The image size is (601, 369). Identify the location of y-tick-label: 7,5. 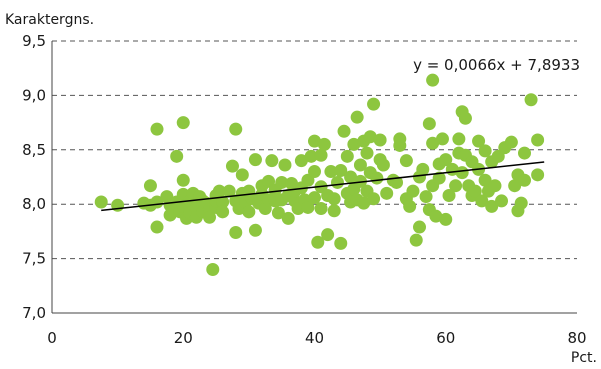
(34, 259).